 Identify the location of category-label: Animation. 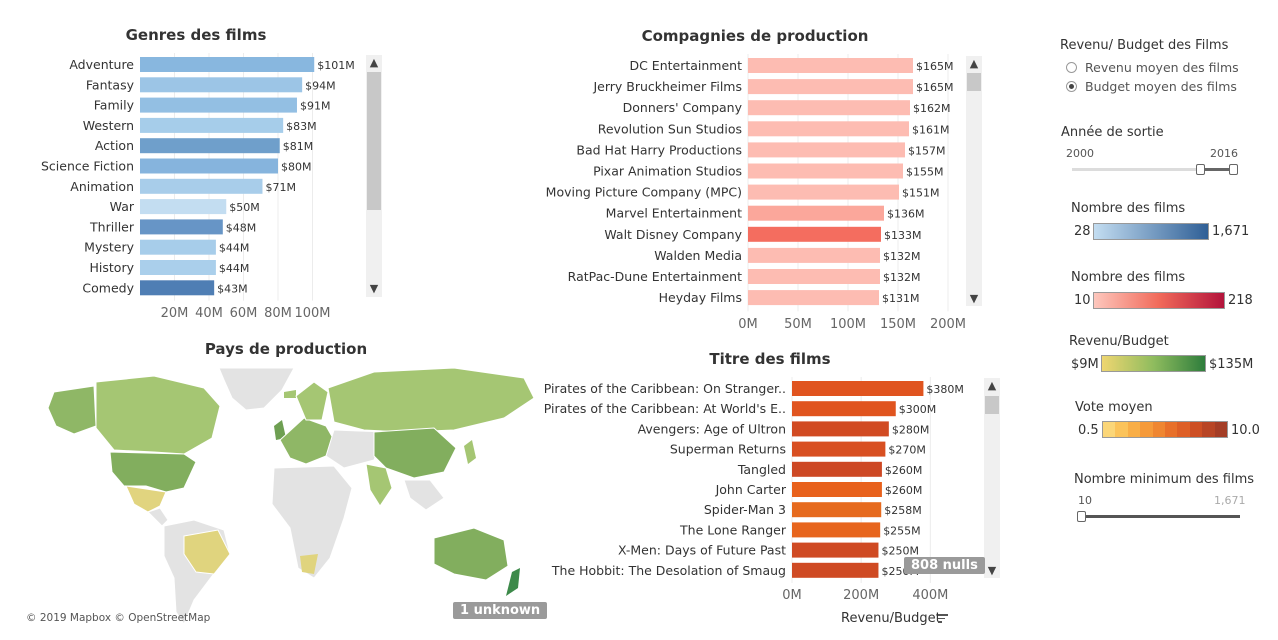
(102, 186).